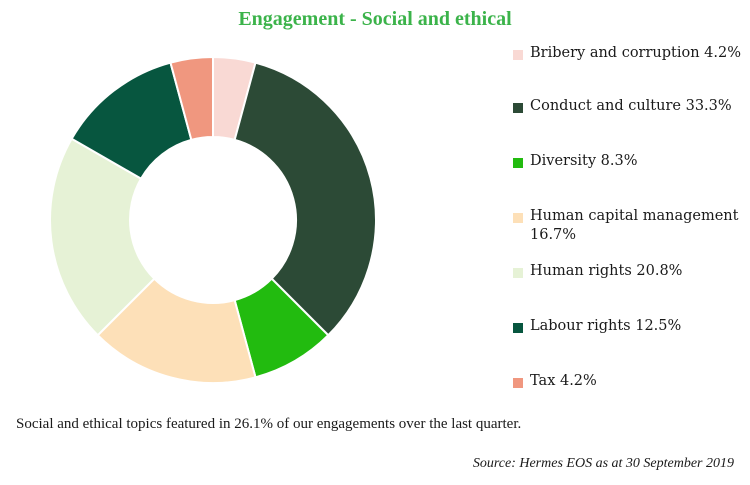  I want to click on legend-label: Tax 4.2%, so click(563, 381).